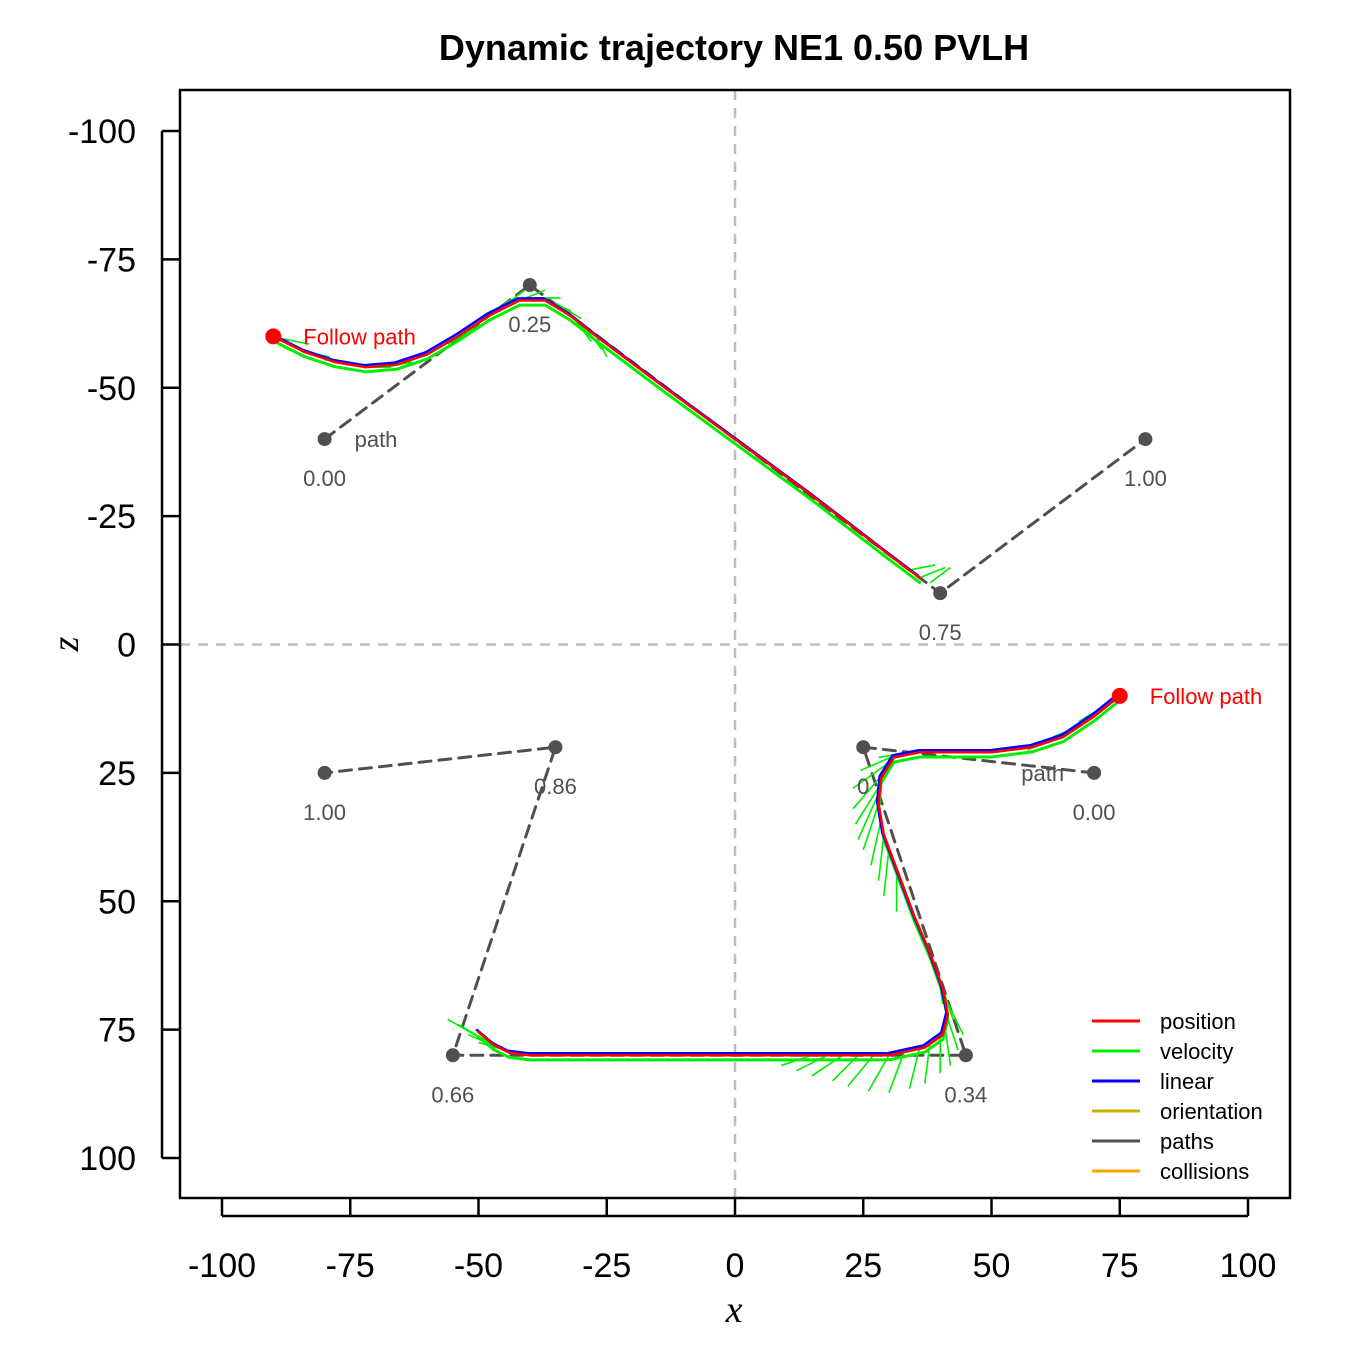  Describe the element at coordinates (1196, 1051) in the screenshot. I see `legend-label: velocity` at that location.